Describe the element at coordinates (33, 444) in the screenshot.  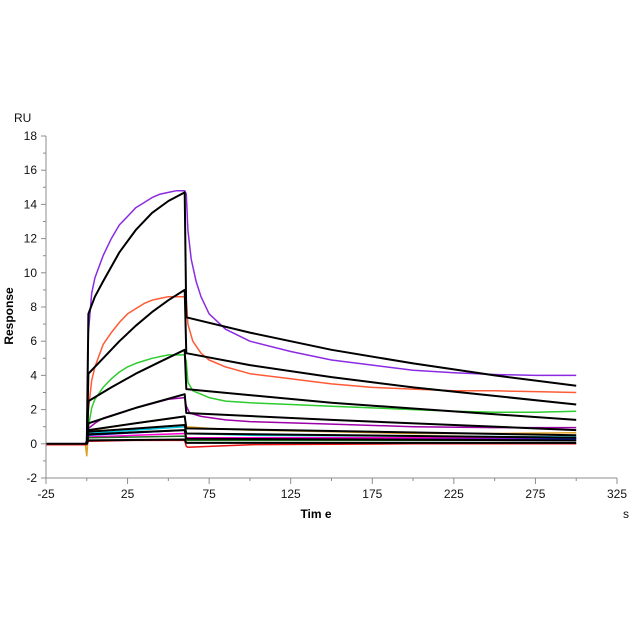
I see `y-tick-label: 0` at that location.